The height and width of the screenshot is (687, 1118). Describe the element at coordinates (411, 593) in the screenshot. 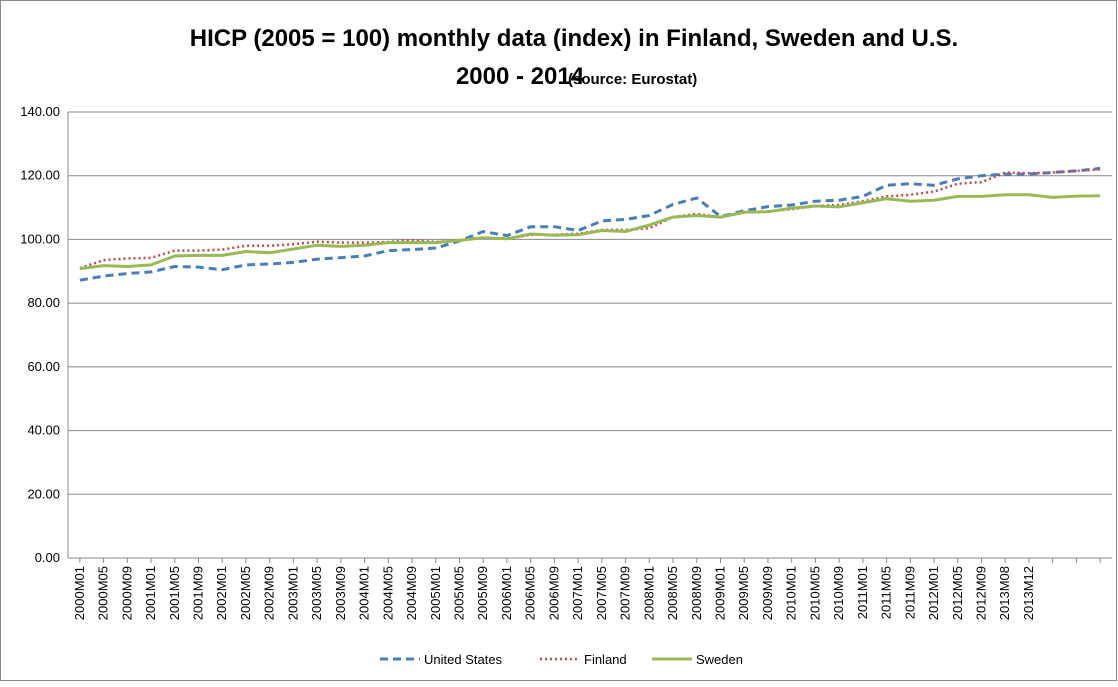

I see `x-tick-label: 2004M09` at that location.